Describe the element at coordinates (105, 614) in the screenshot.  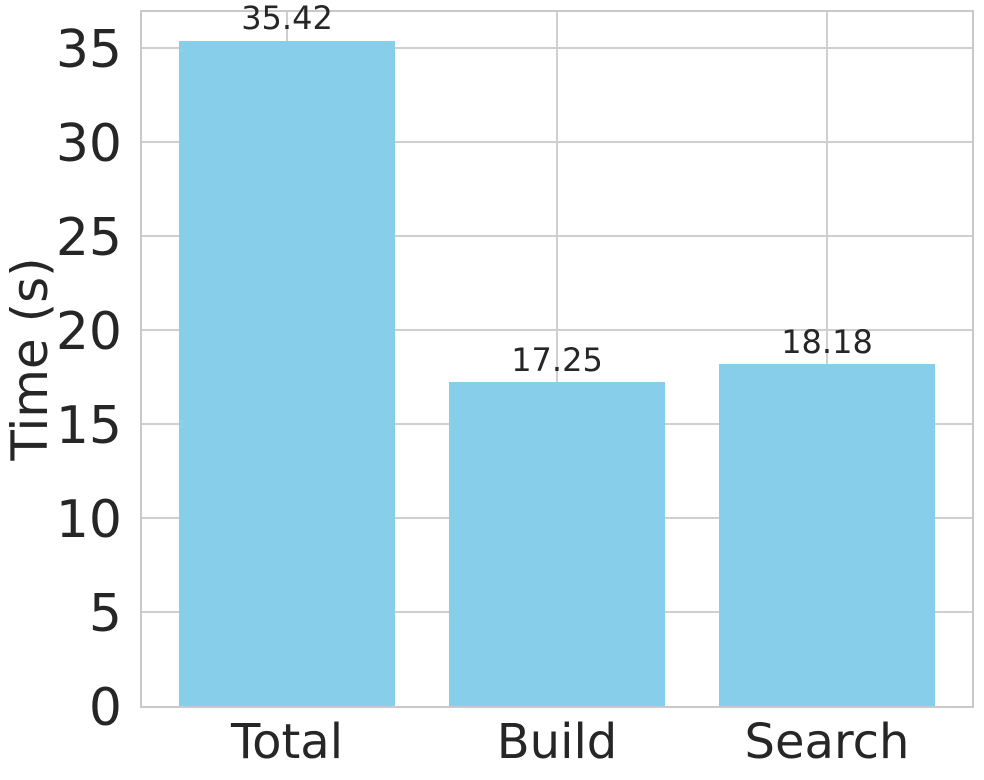
I see `y-tick-label: 5` at that location.